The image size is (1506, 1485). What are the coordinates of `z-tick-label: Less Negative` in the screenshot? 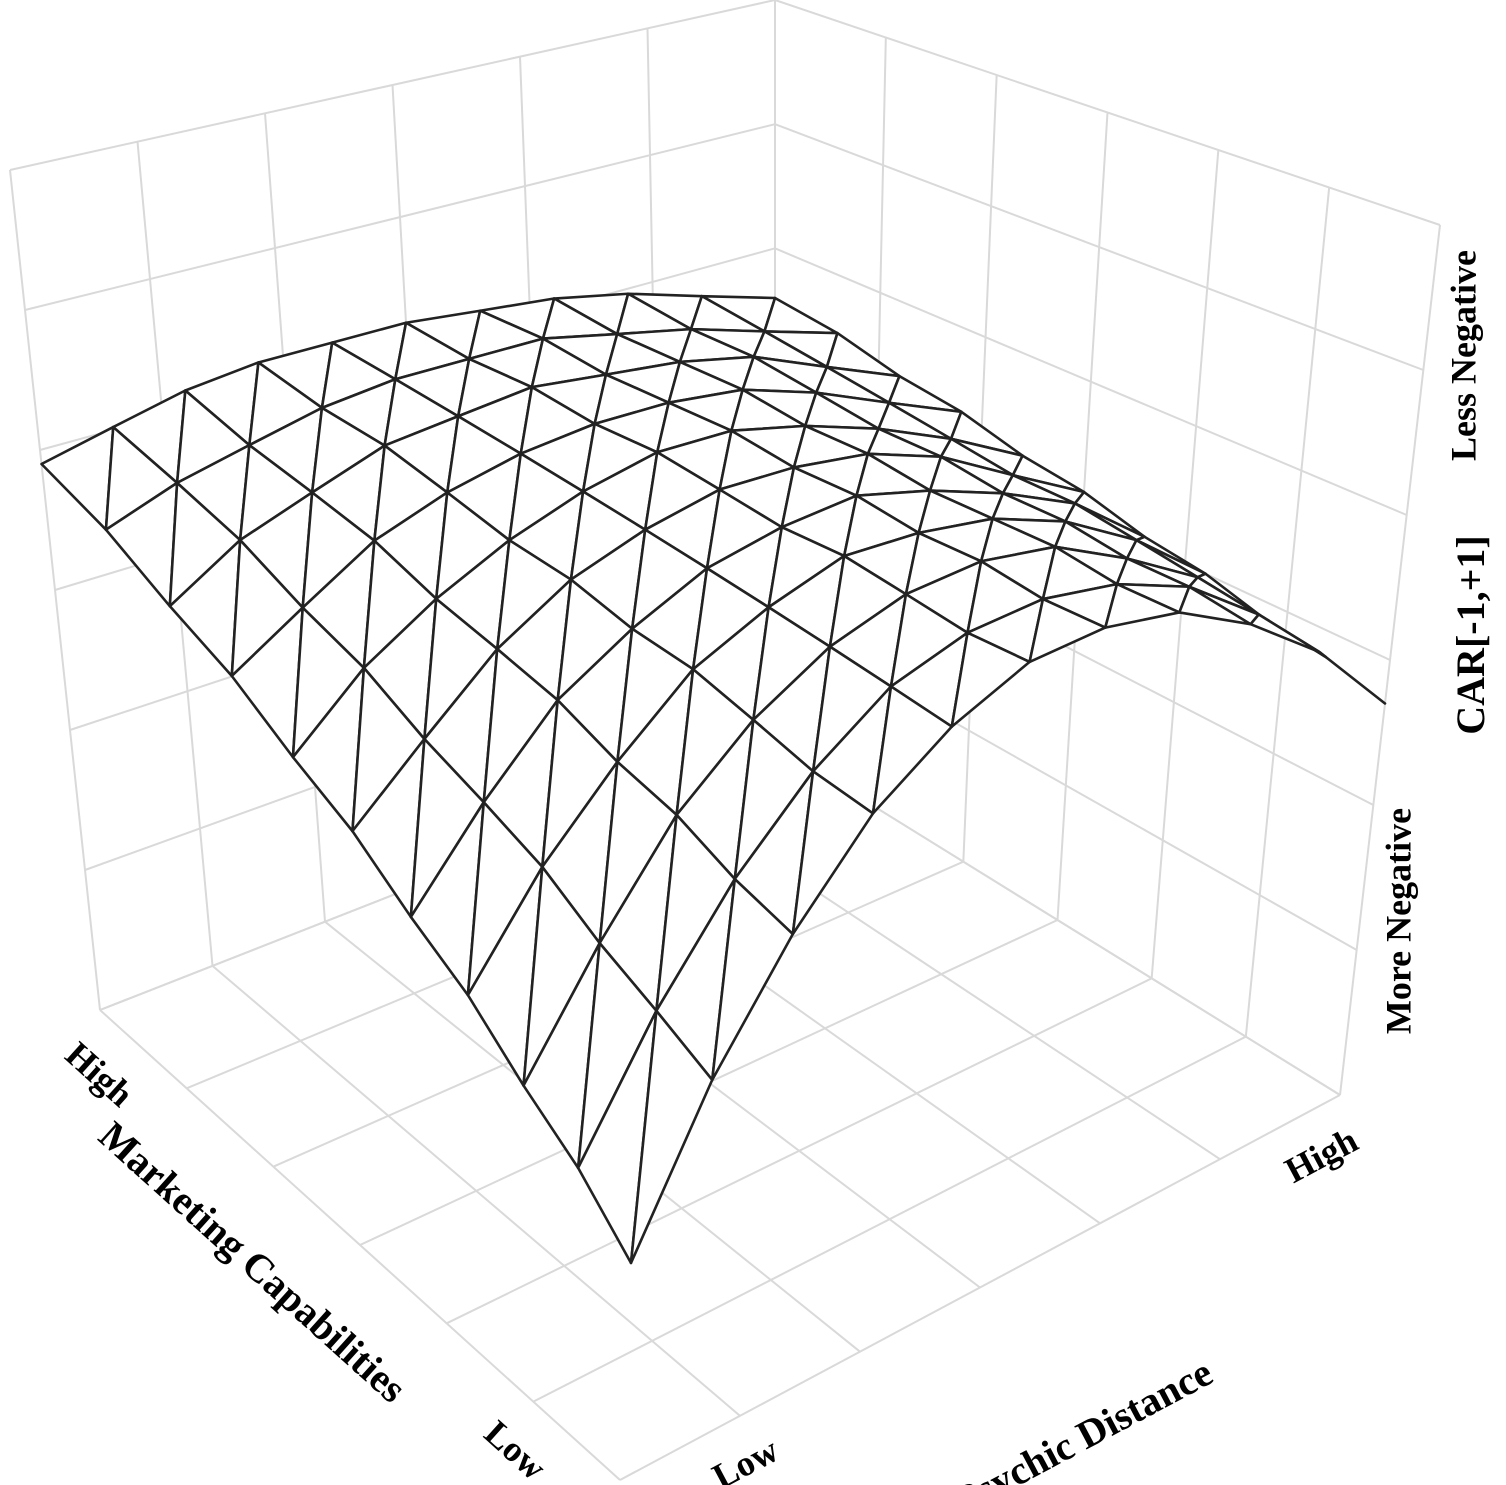 It's located at (1463, 355).